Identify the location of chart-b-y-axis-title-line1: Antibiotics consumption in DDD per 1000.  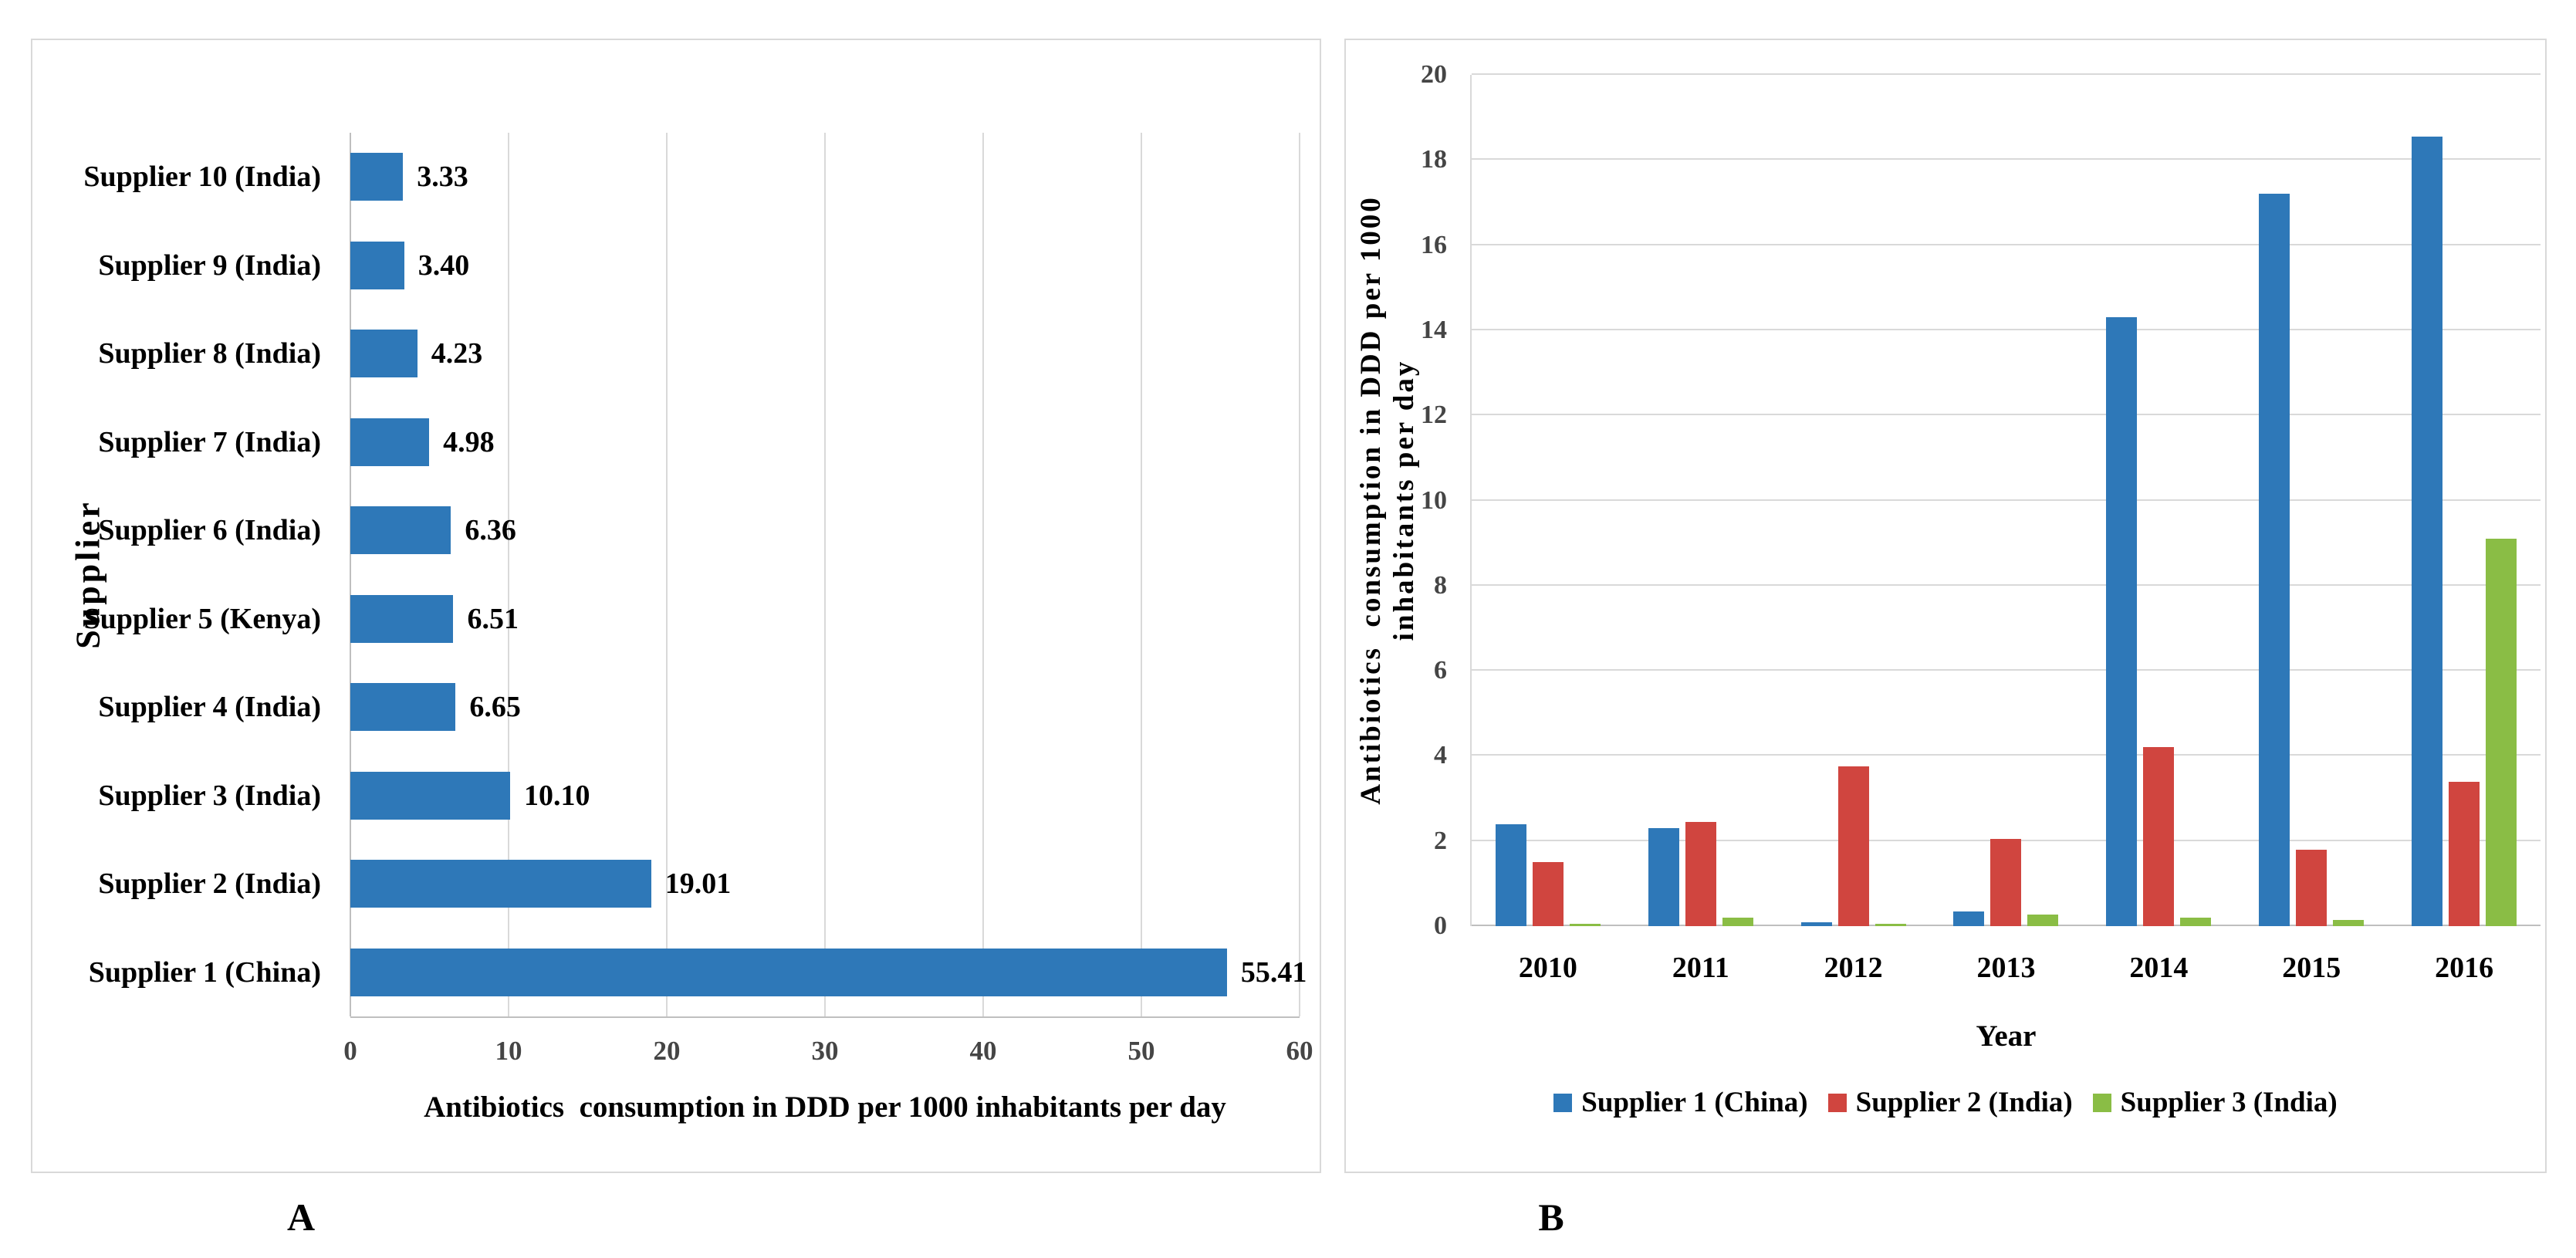
(1371, 500).